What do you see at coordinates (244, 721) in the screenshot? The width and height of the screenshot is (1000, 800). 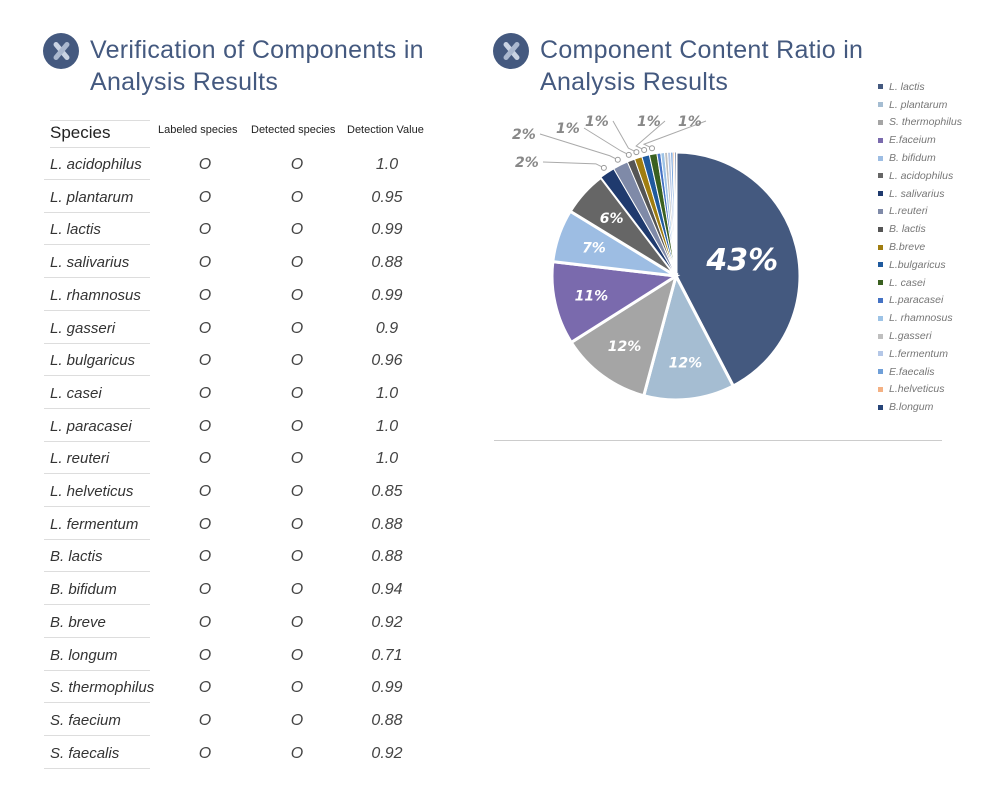 I see `table-row: S. faecium O O 0.88` at bounding box center [244, 721].